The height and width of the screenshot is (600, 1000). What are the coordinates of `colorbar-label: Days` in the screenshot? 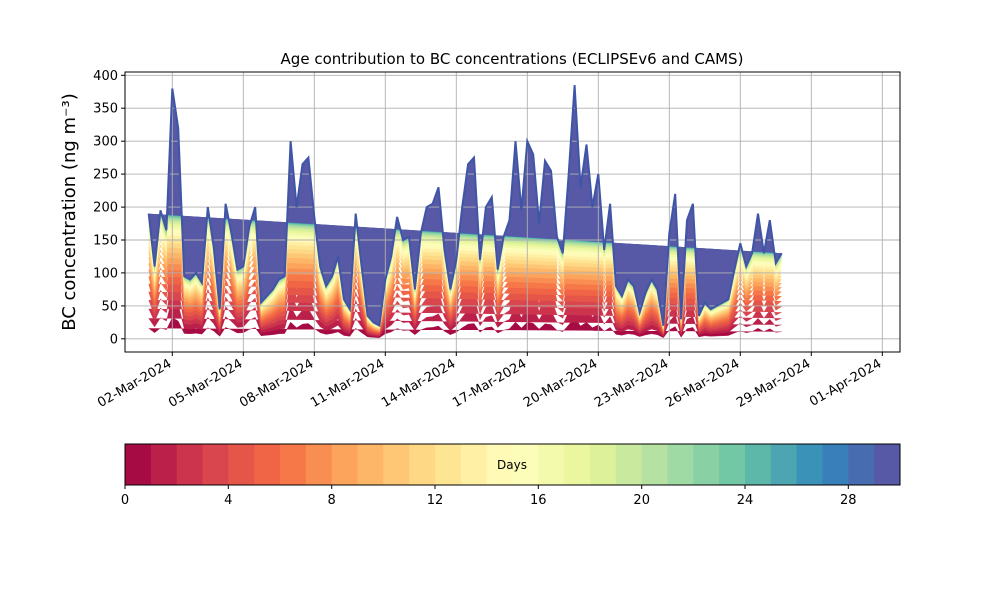 It's located at (512, 465).